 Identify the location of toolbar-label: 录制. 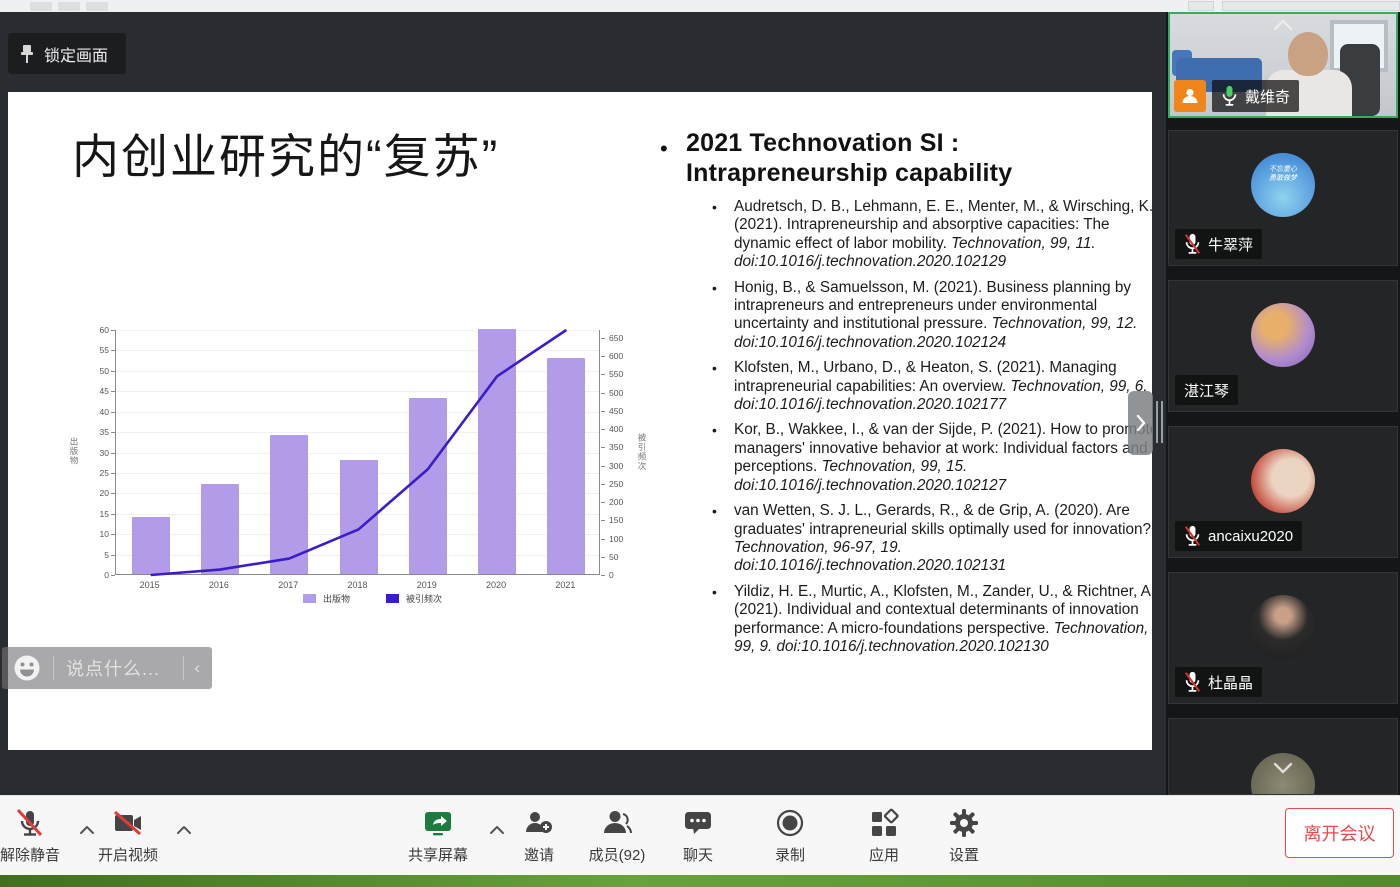
(789, 855).